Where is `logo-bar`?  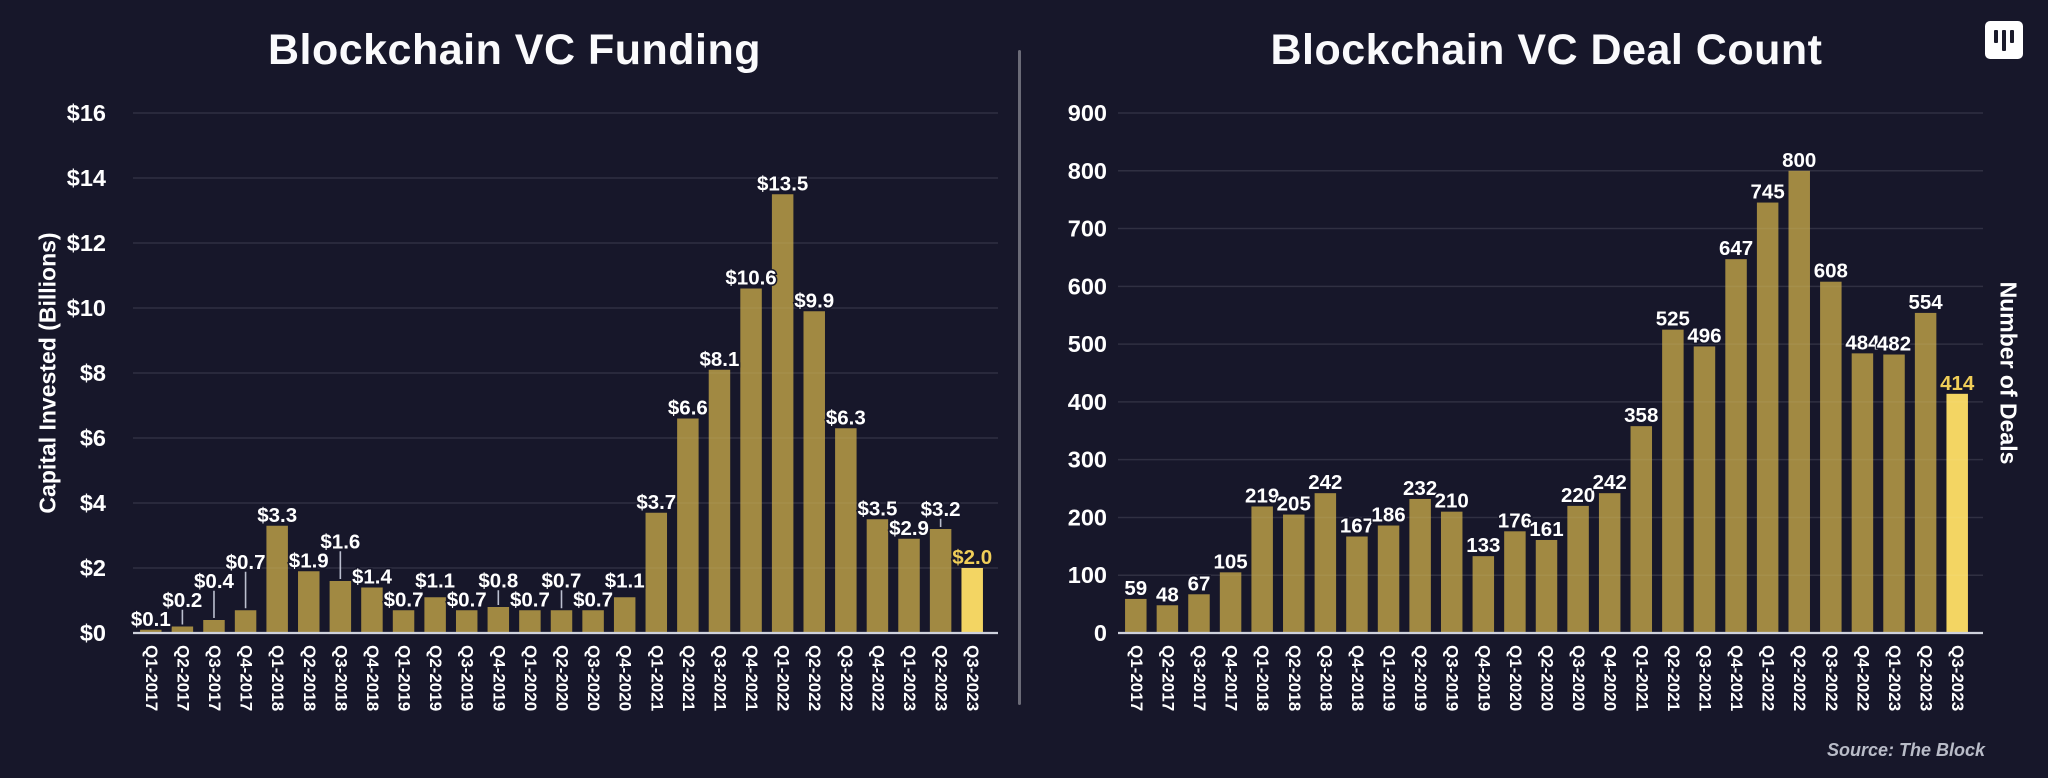
logo-bar is located at coordinates (2011, 36).